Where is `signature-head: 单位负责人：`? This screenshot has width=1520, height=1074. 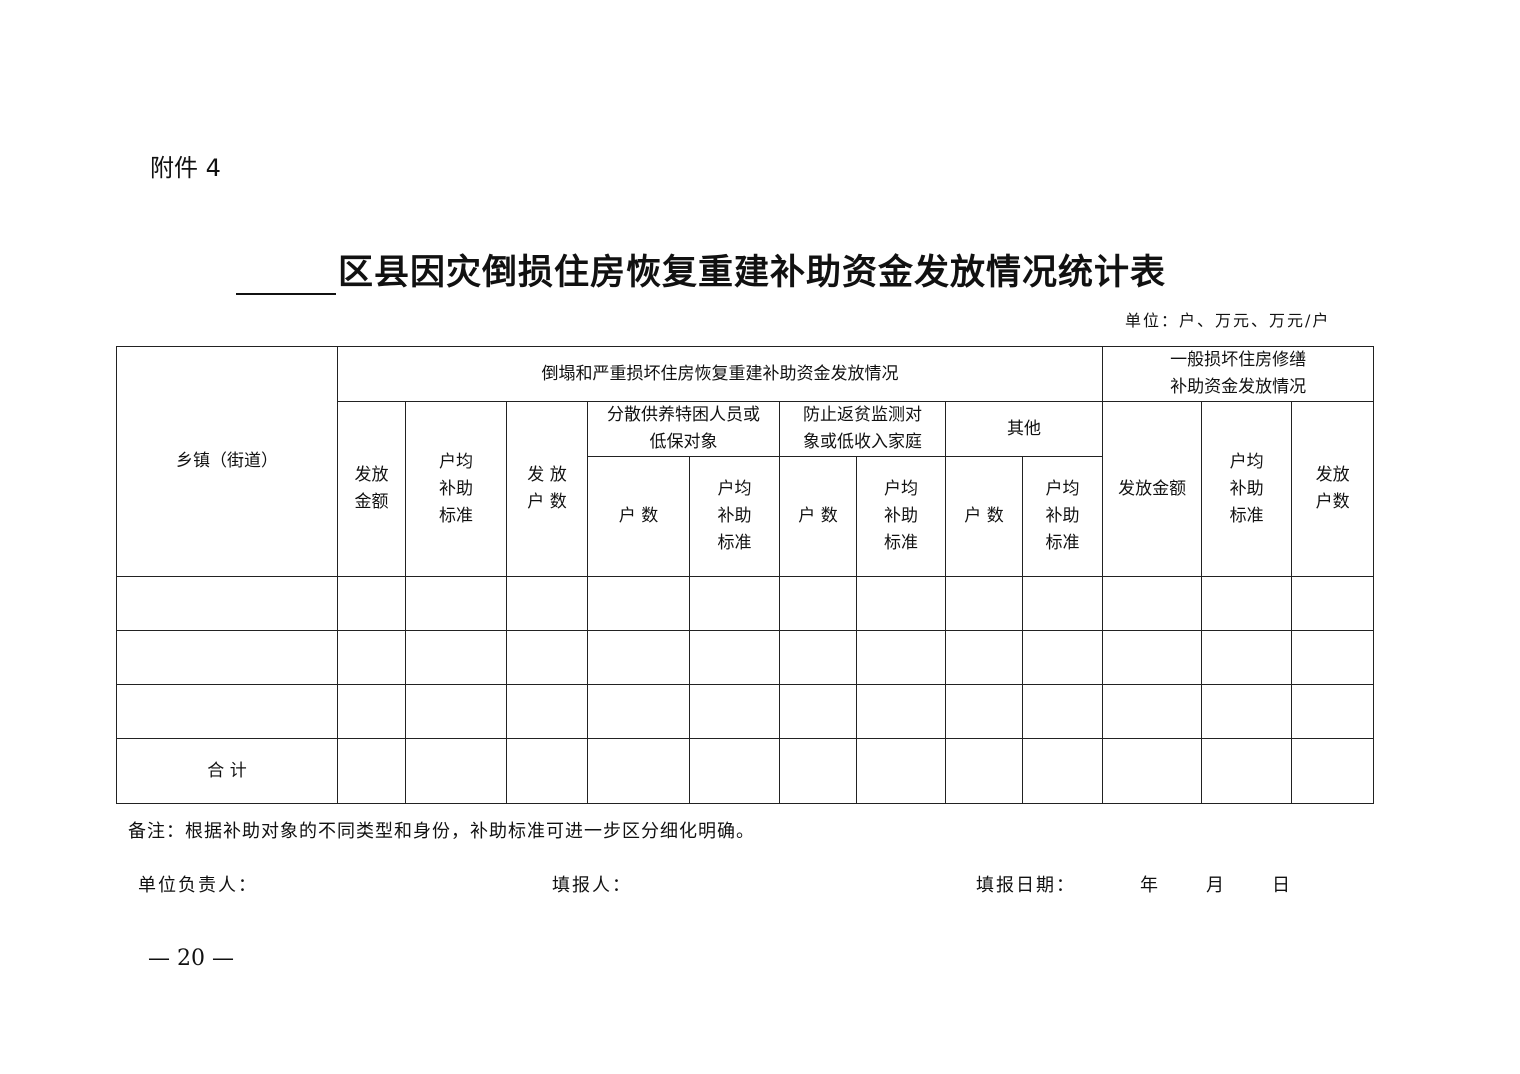 signature-head: 单位负责人： is located at coordinates (198, 885).